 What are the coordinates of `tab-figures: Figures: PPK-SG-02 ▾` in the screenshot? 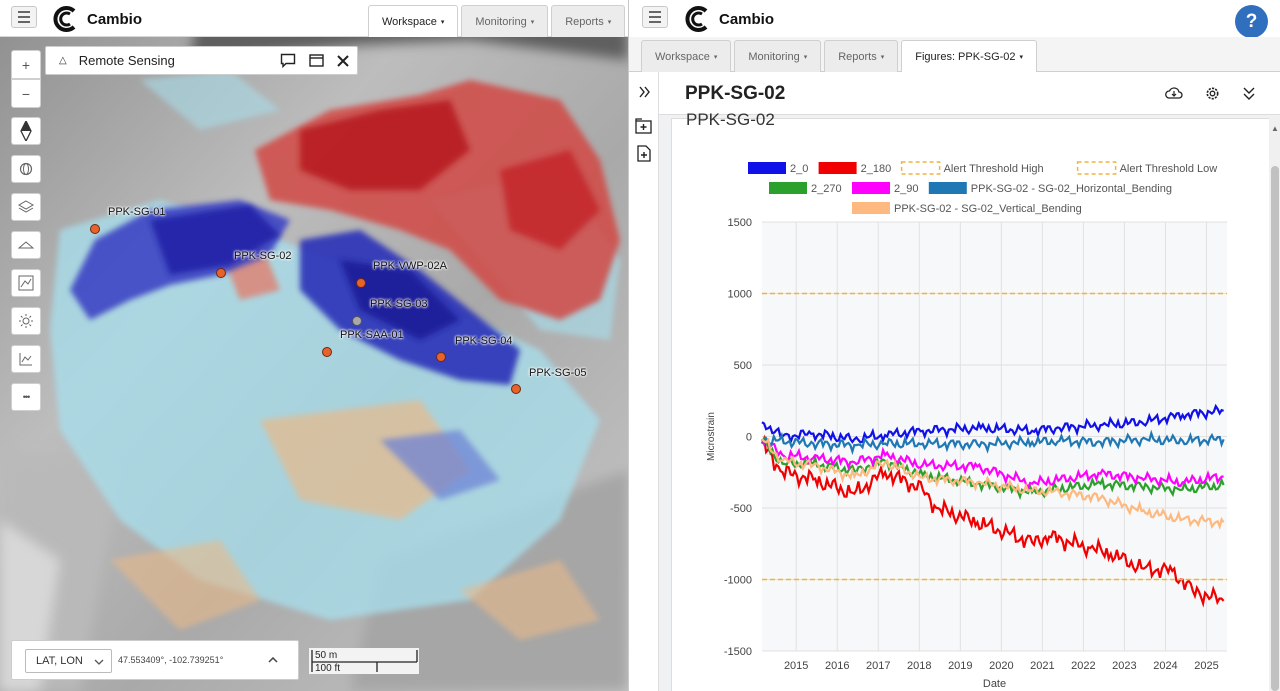 It's located at (969, 56).